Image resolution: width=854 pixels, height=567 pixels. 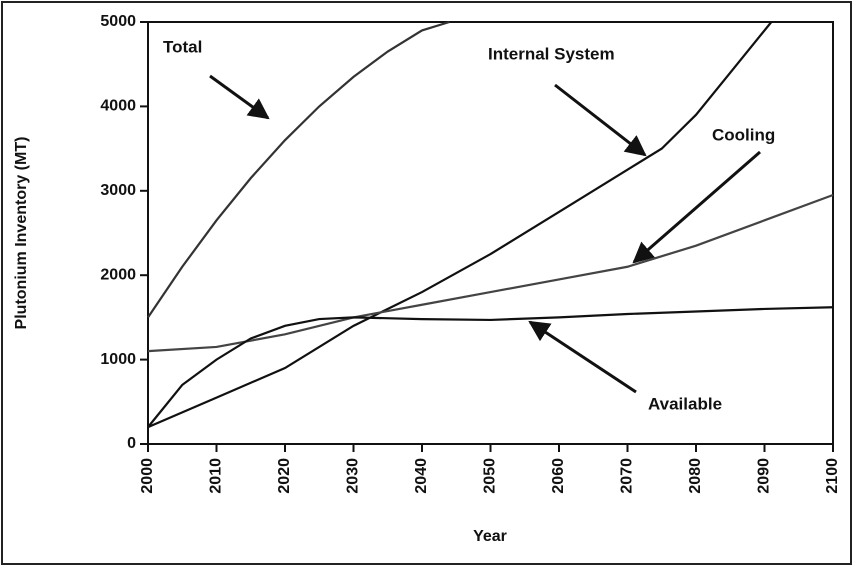 What do you see at coordinates (421, 476) in the screenshot?
I see `x-tick-label: 2040` at bounding box center [421, 476].